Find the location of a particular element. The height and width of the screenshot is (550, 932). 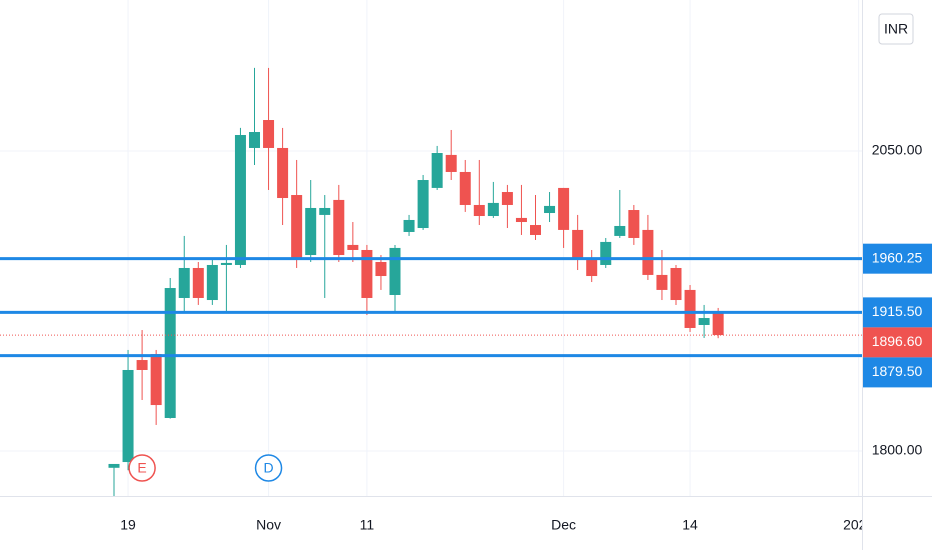

y-tick-label: 1800.00 is located at coordinates (897, 450).